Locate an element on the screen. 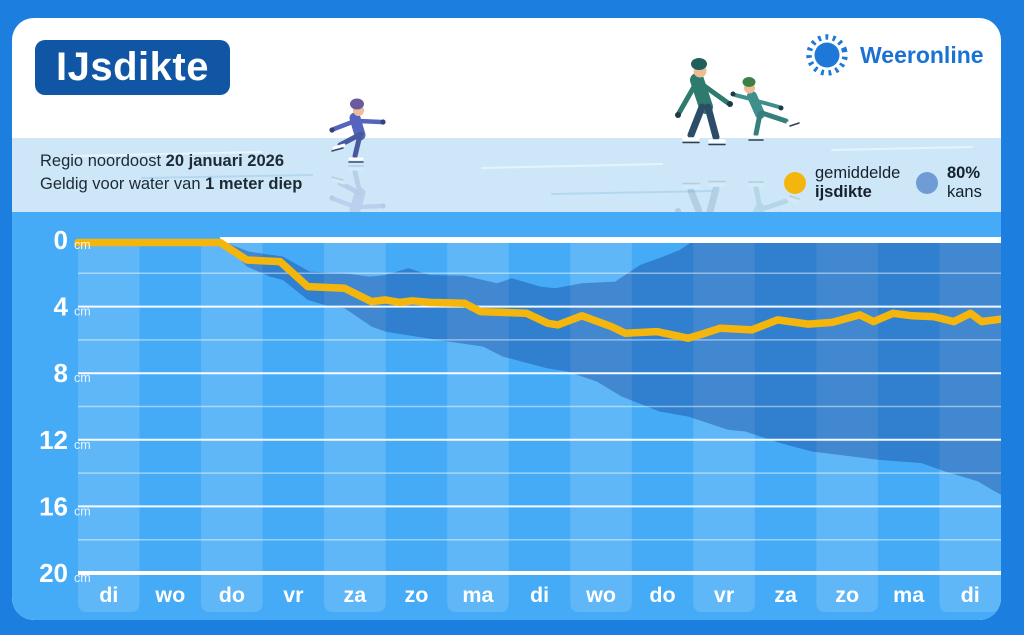 This screenshot has height=635, width=1024. water-depth-line: Geldig voor water van 1 meter diep is located at coordinates (171, 184).